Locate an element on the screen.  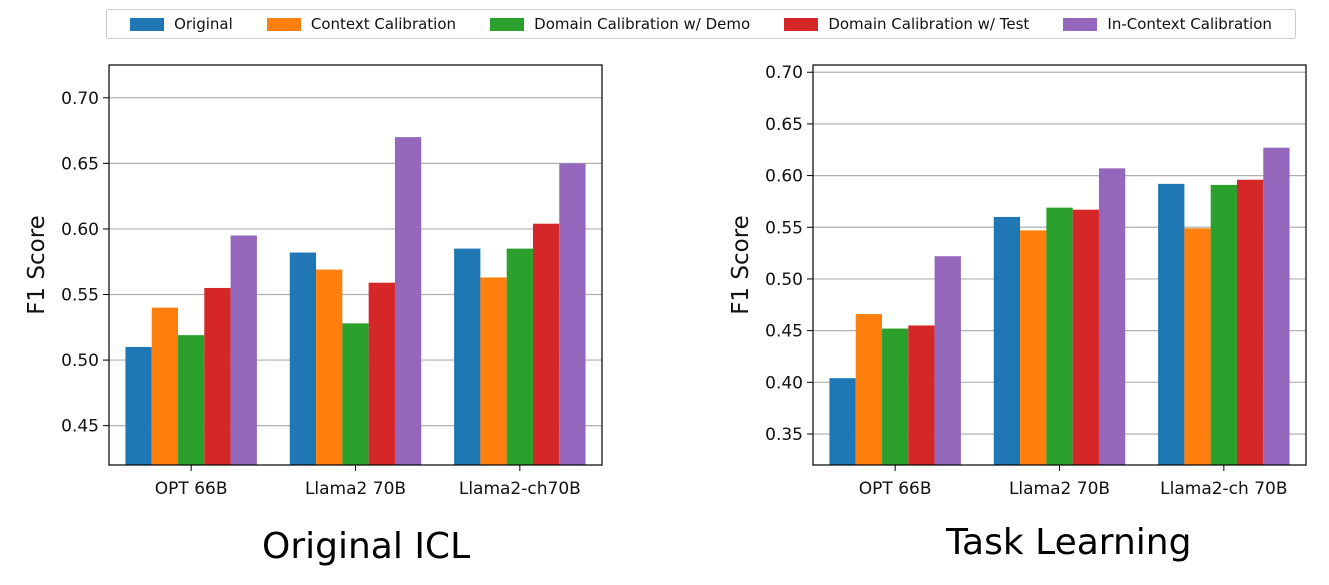
chart-left-ylabel: F1 Score is located at coordinates (37, 265).